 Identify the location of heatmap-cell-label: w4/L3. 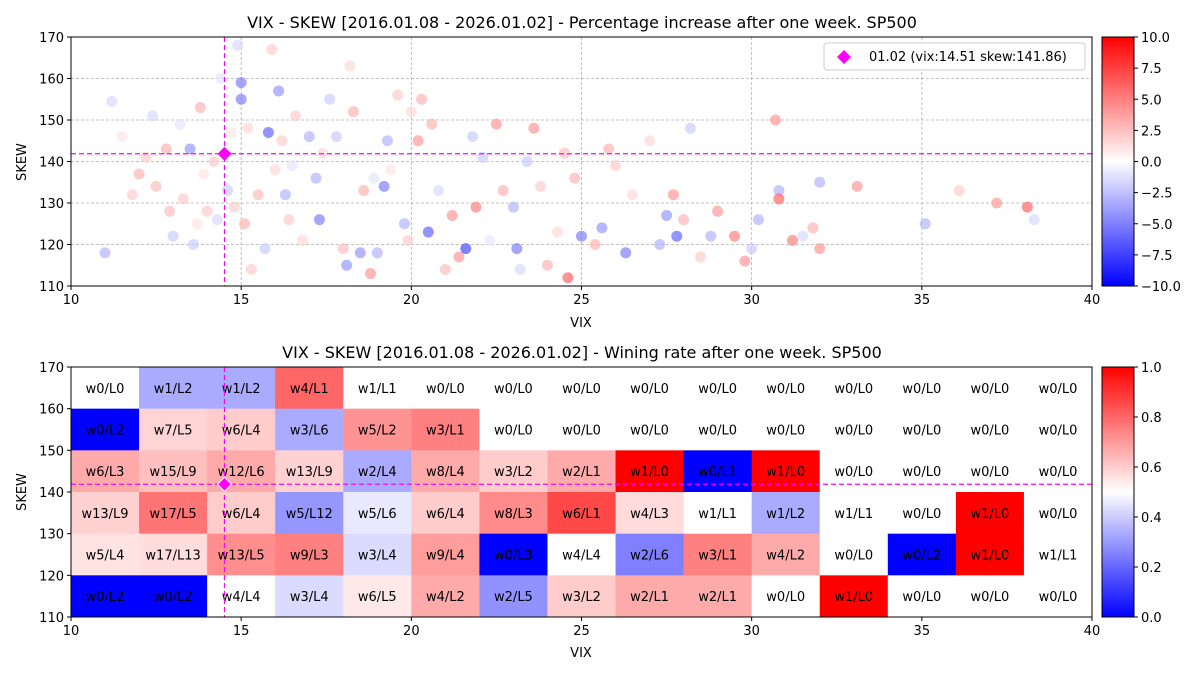
(649, 514).